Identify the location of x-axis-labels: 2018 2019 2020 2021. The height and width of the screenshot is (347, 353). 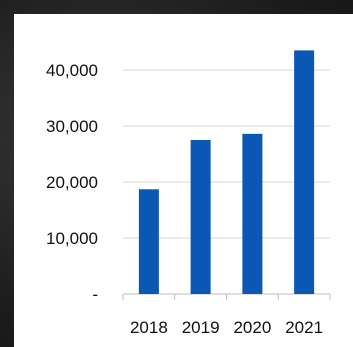
(226, 327).